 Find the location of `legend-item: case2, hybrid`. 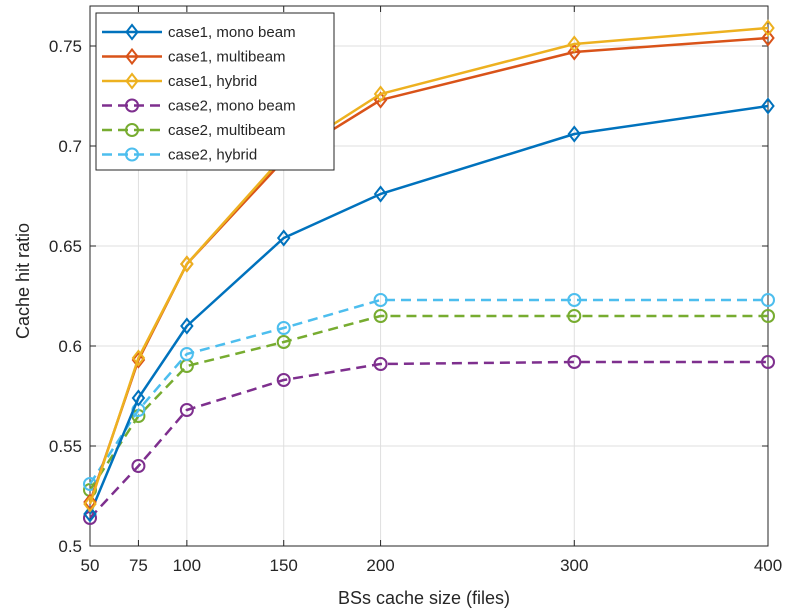

legend-item: case2, hybrid is located at coordinates (179, 155).